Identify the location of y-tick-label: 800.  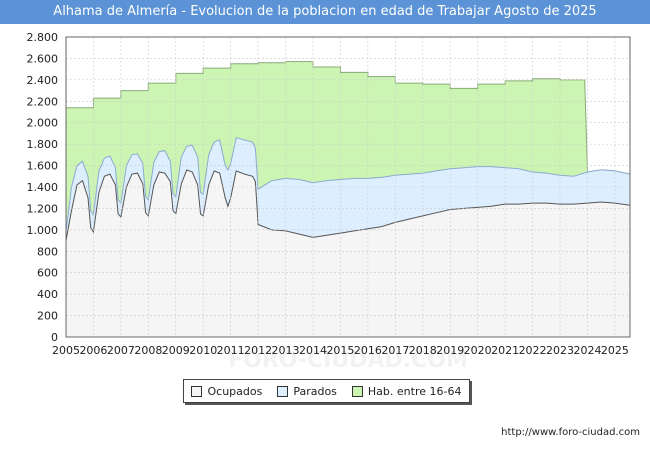
(47, 251).